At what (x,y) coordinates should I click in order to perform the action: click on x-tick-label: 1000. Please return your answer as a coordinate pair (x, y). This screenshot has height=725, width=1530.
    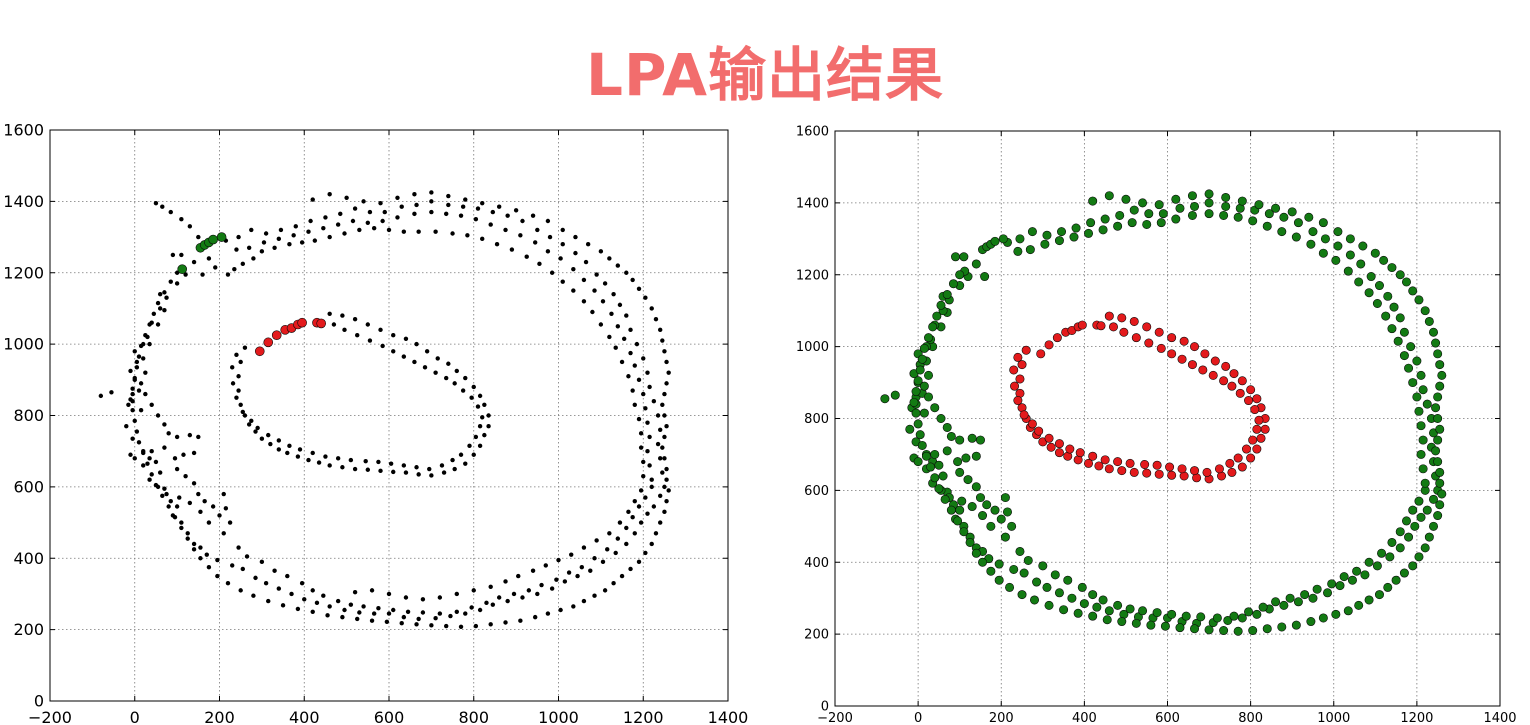
    Looking at the image, I should click on (558, 716).